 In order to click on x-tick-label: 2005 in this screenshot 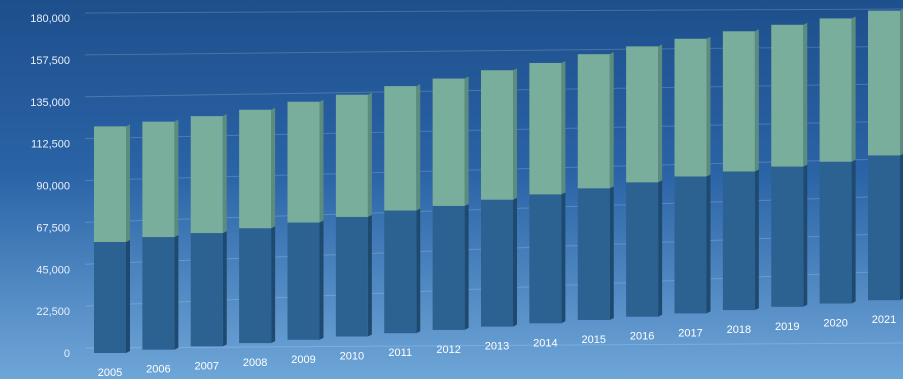, I will do `click(110, 373)`.